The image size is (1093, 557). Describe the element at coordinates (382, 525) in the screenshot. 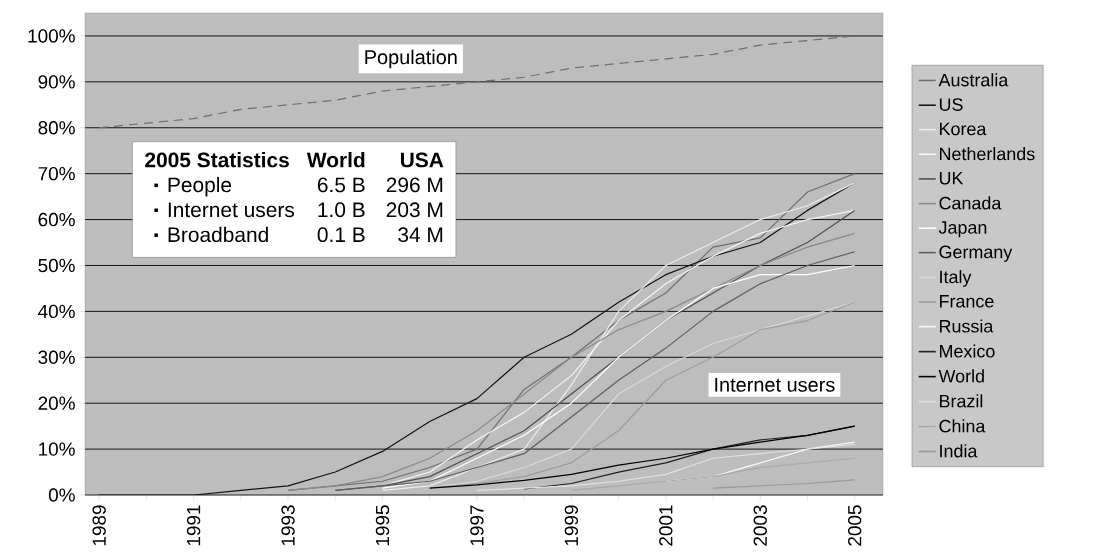

I see `x-tick-label: 1995` at that location.